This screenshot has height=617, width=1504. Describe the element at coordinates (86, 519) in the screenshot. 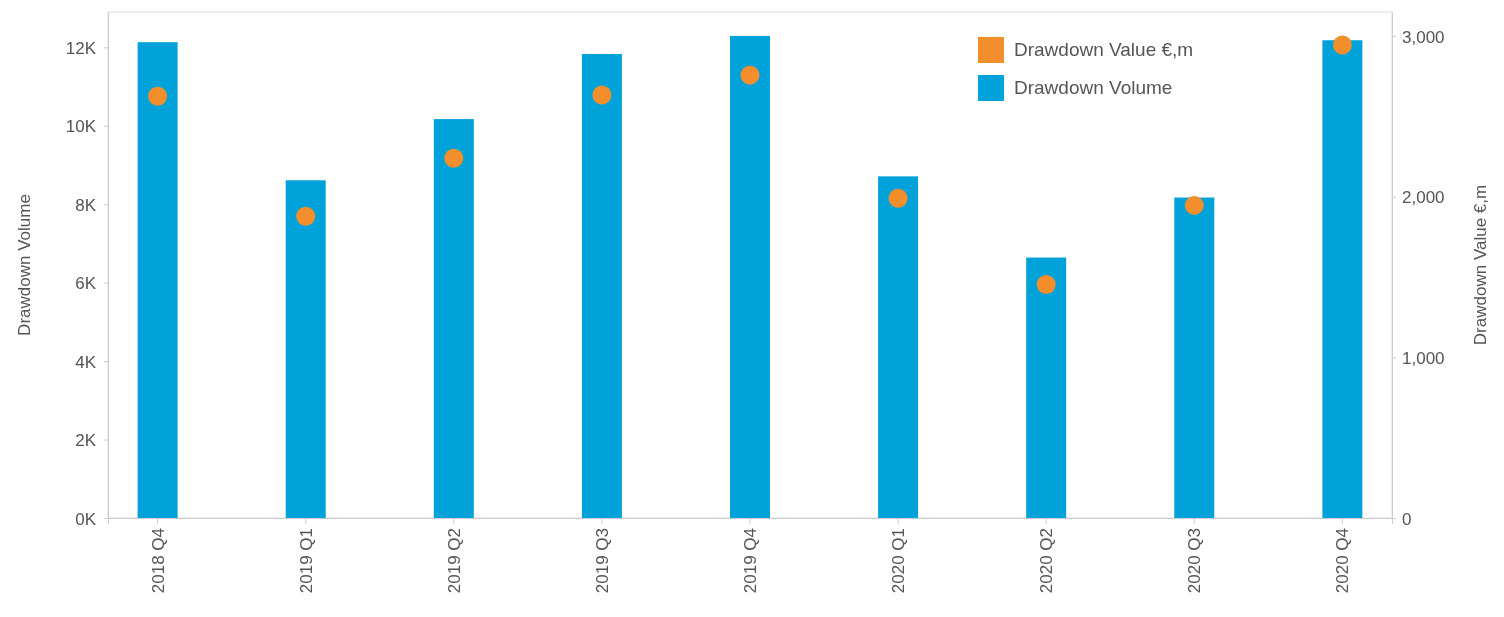

I see `y-tick-label: 0K` at that location.